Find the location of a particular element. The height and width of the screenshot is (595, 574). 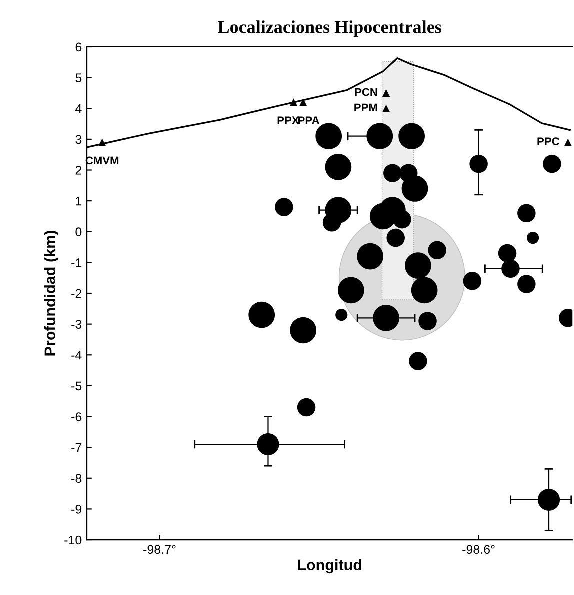

x-tick-label: -98.7° is located at coordinates (160, 549).